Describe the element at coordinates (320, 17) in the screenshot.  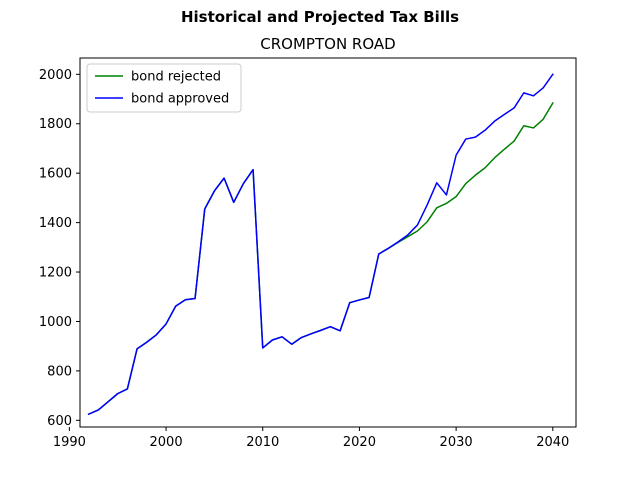
I see `chart-suptitle: Historical and Projected Tax Bills` at that location.